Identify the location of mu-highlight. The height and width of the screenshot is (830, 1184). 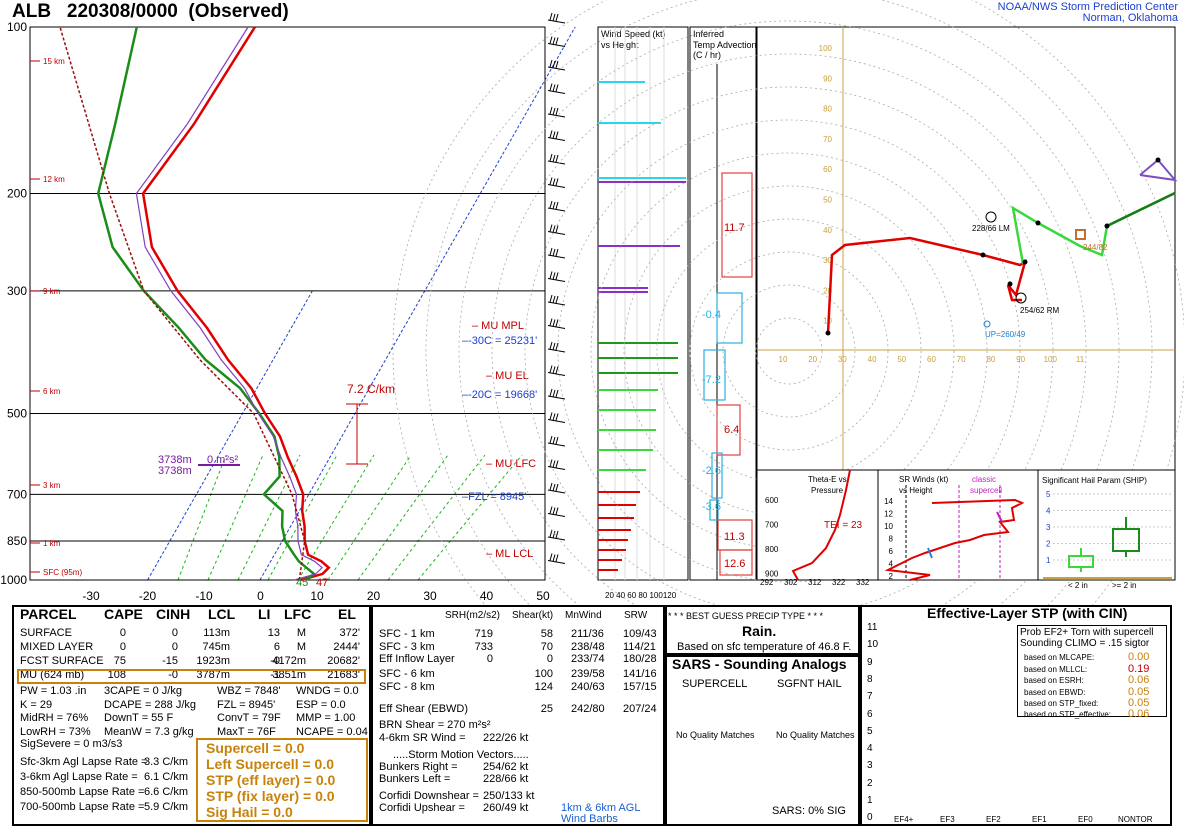
(191, 676).